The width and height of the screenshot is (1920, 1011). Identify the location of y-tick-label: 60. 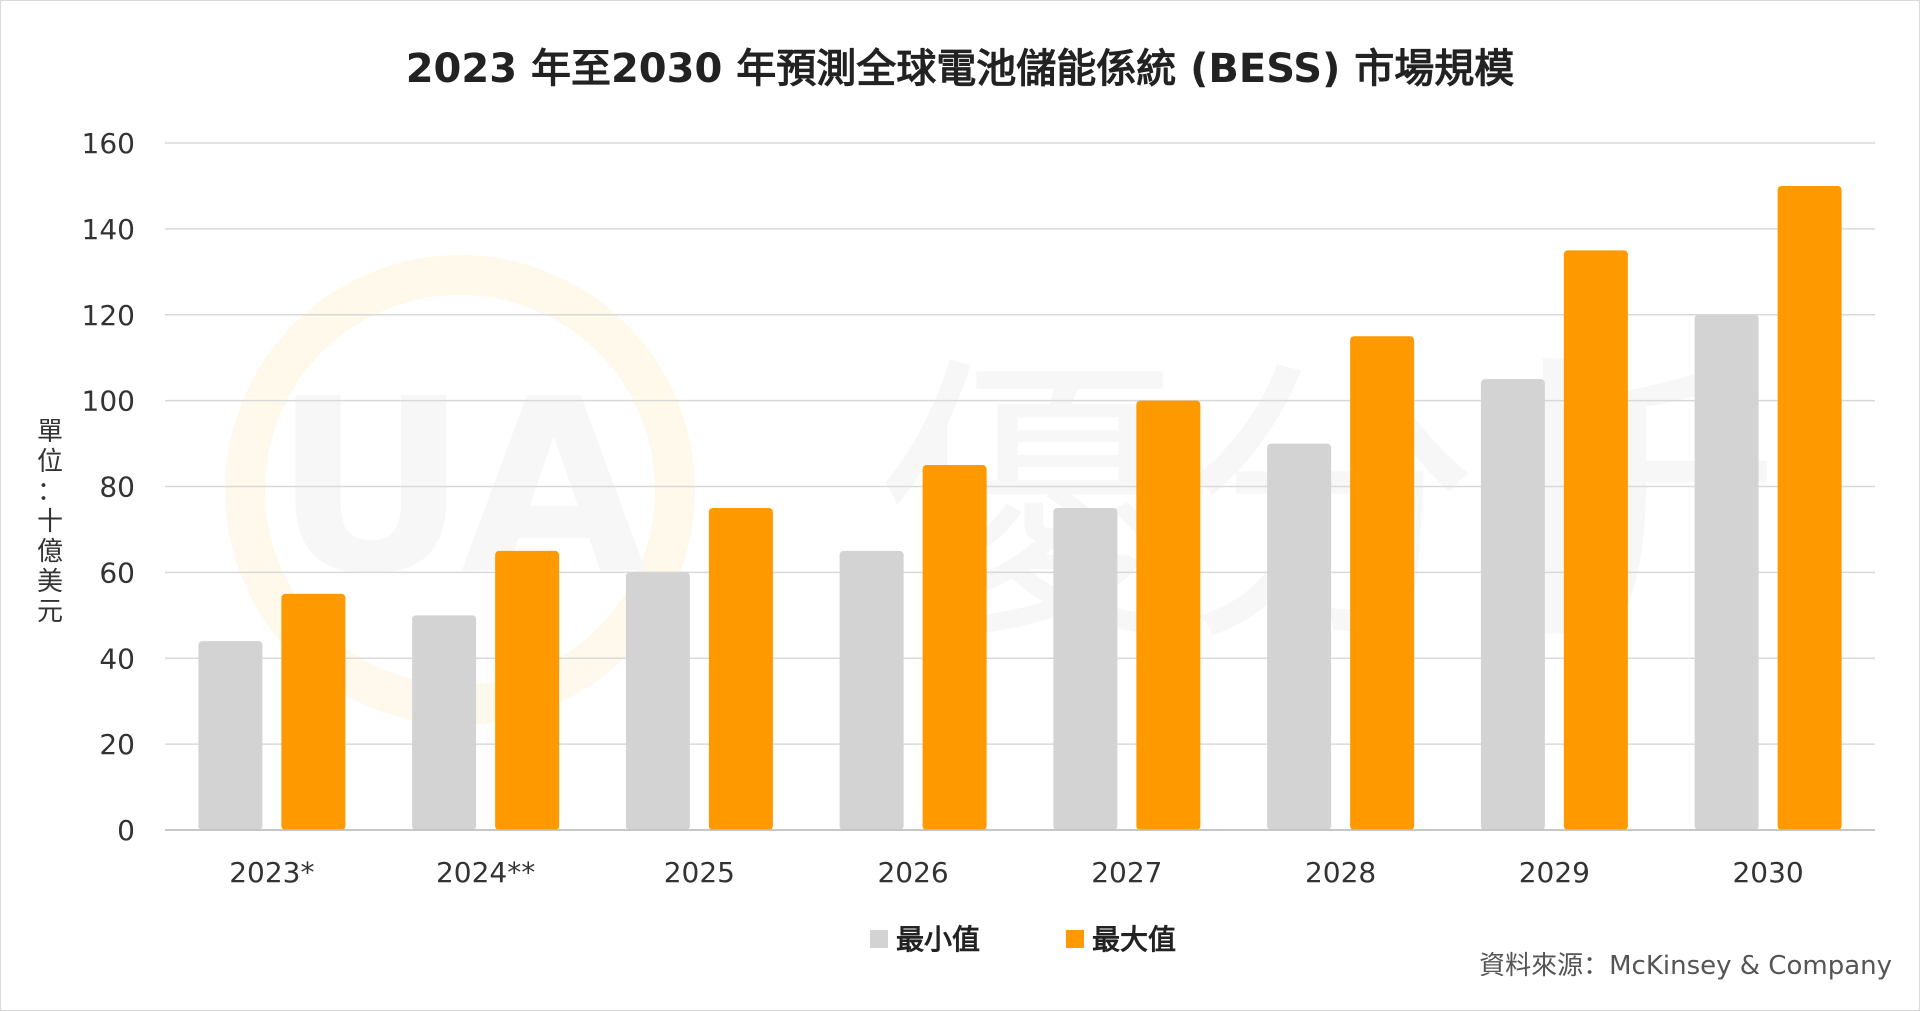
(117, 572).